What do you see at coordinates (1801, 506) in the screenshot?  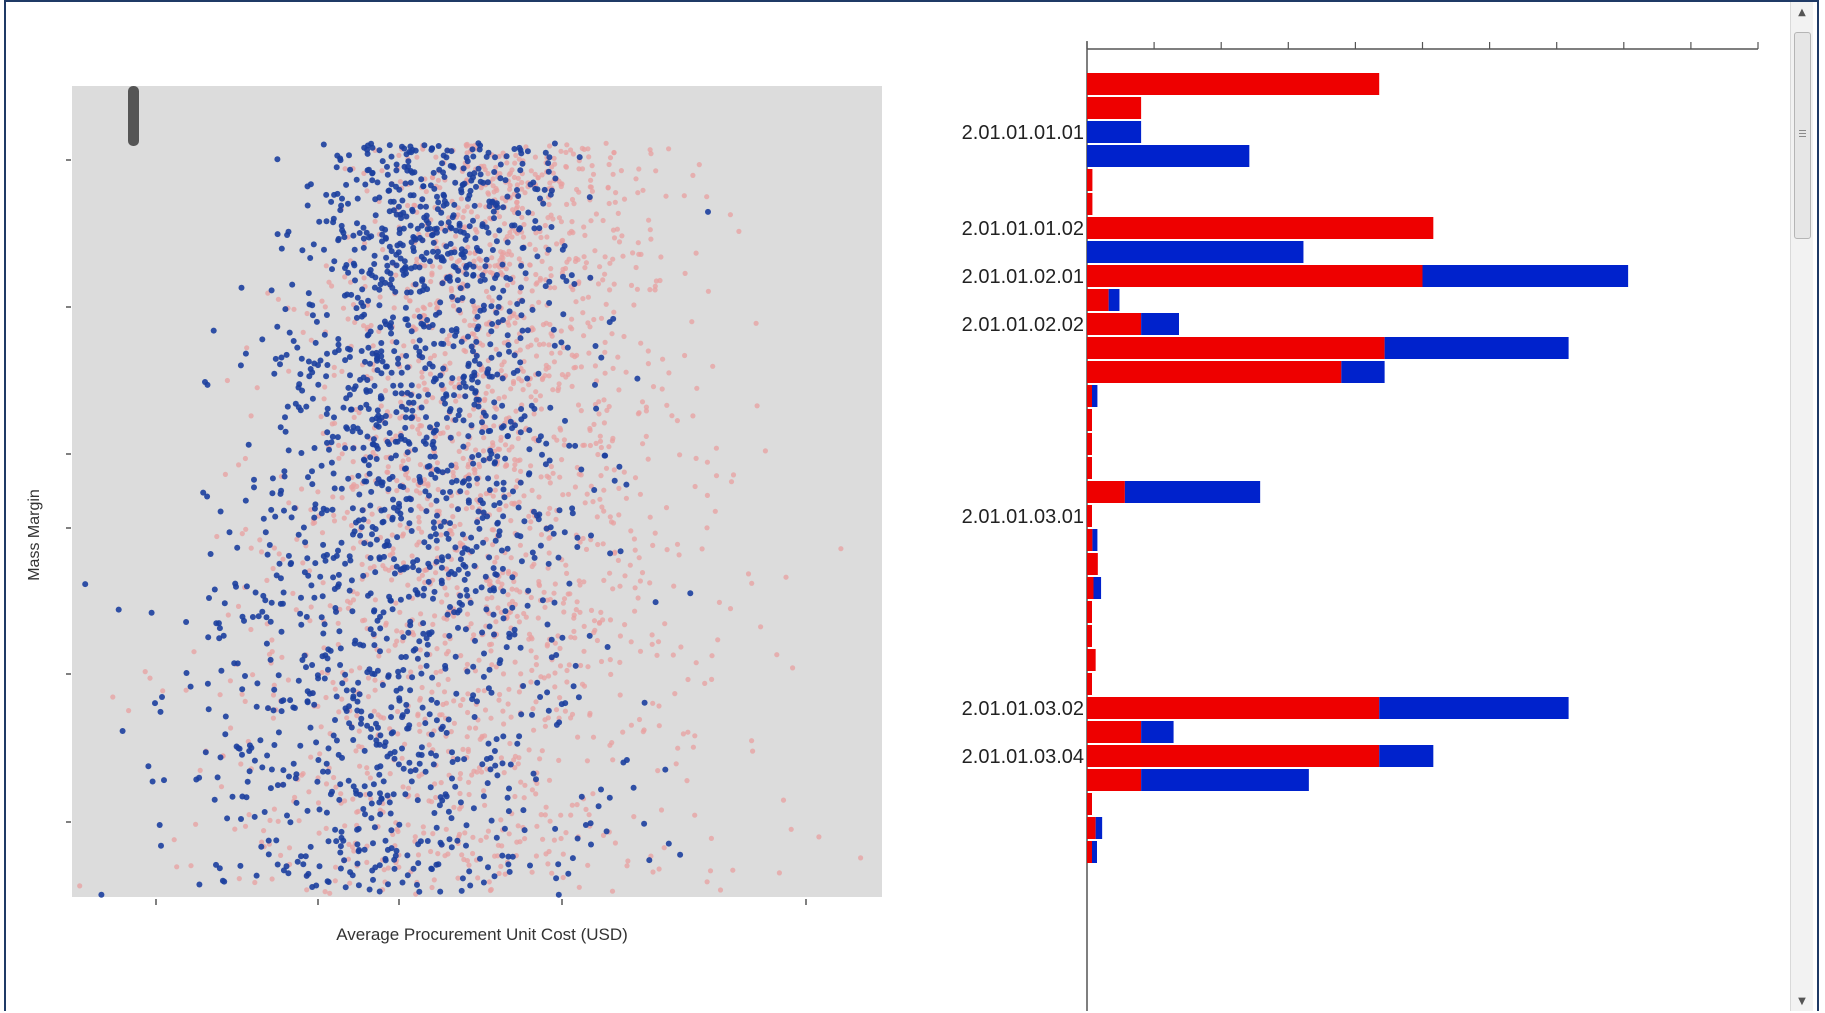 I see `vertical-scrollbar: ▲ ▼` at bounding box center [1801, 506].